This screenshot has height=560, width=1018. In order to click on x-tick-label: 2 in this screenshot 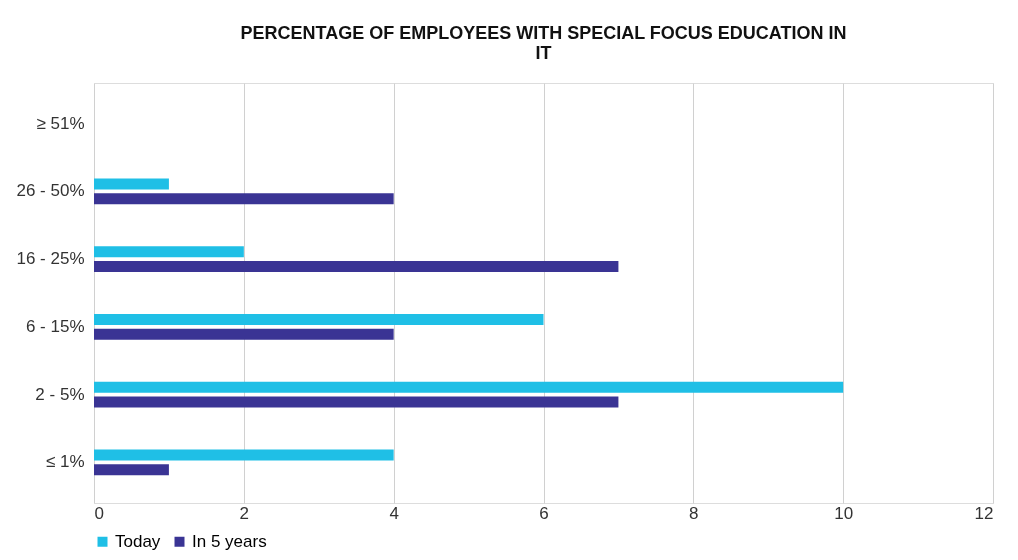, I will do `click(244, 513)`.